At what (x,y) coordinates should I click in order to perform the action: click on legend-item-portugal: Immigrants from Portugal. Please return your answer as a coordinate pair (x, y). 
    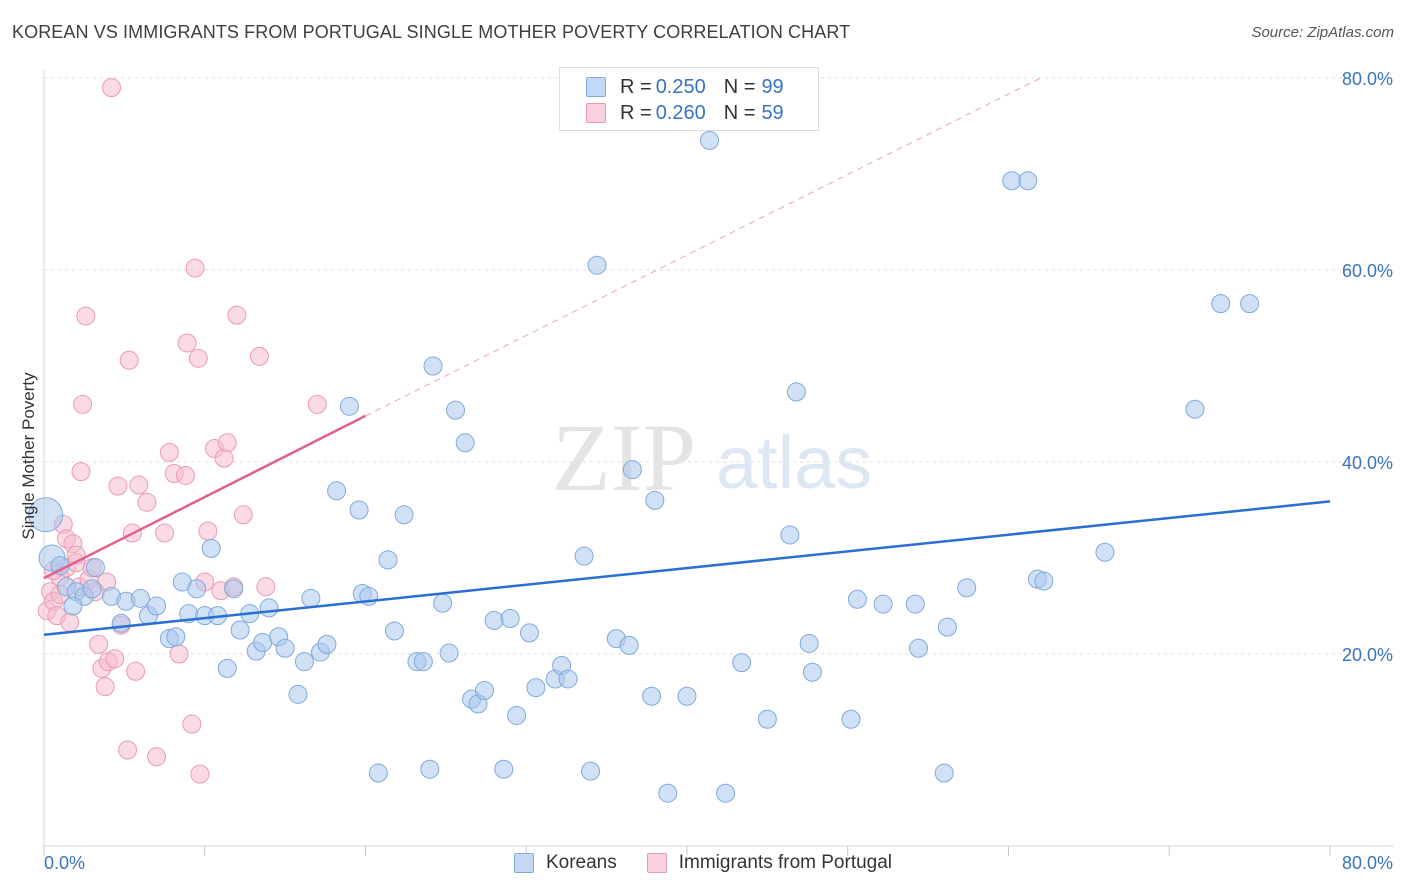
    Looking at the image, I should click on (769, 863).